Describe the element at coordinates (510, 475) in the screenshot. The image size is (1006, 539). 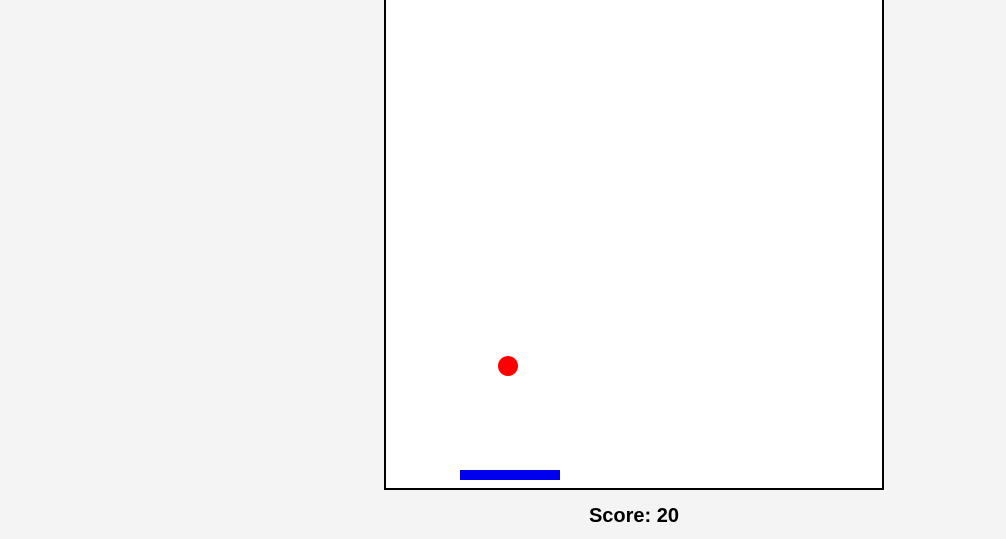
I see `paddle-icon` at that location.